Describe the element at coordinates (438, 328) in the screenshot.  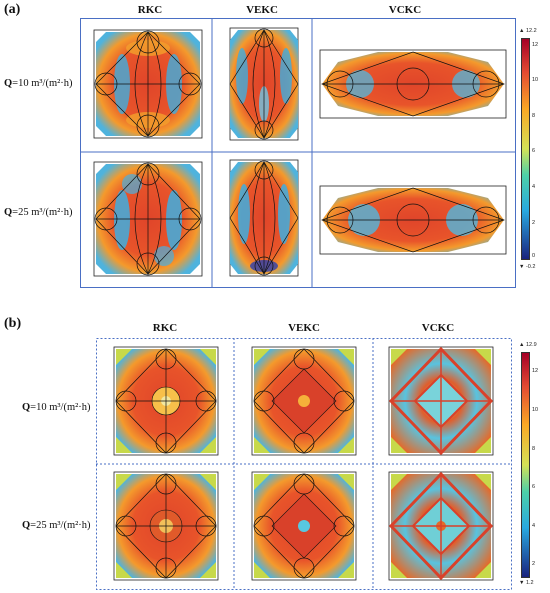
I see `panel-b-col-vckc: VCKC` at that location.